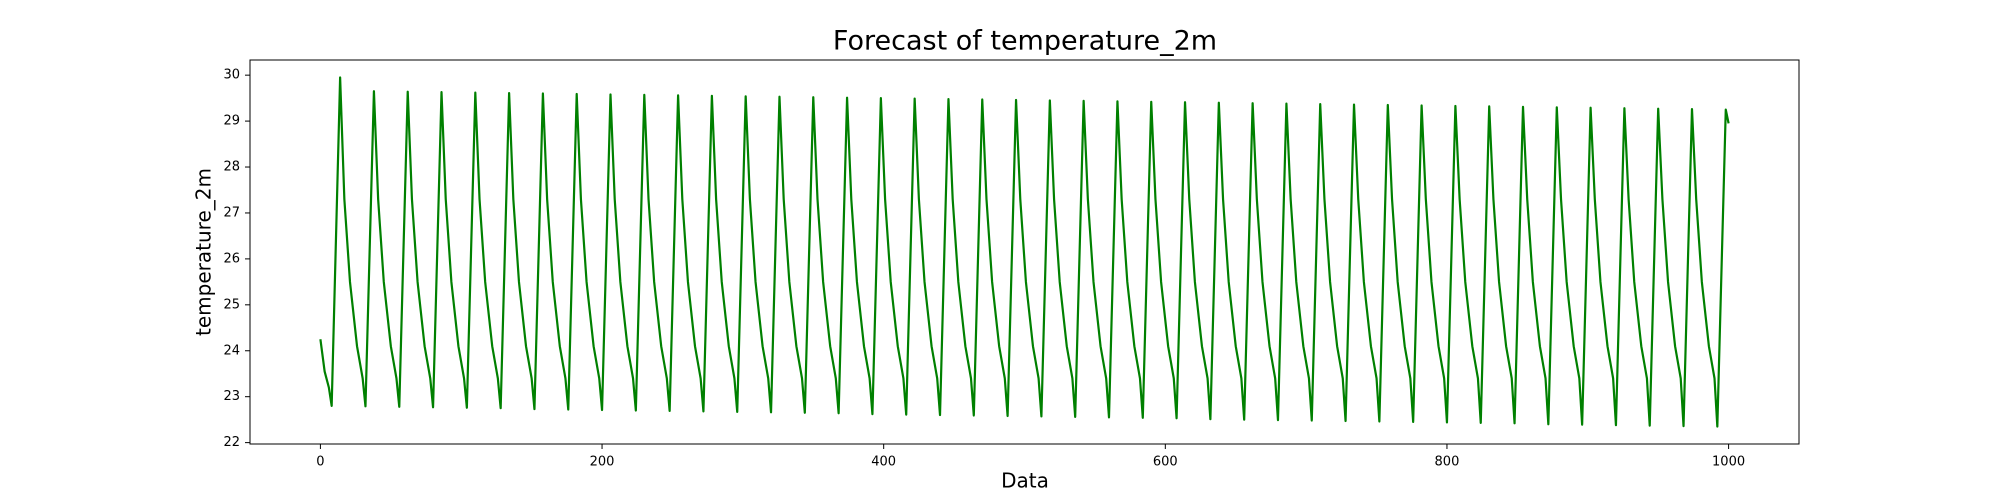  I want to click on x-tick-label: 600, so click(1165, 462).